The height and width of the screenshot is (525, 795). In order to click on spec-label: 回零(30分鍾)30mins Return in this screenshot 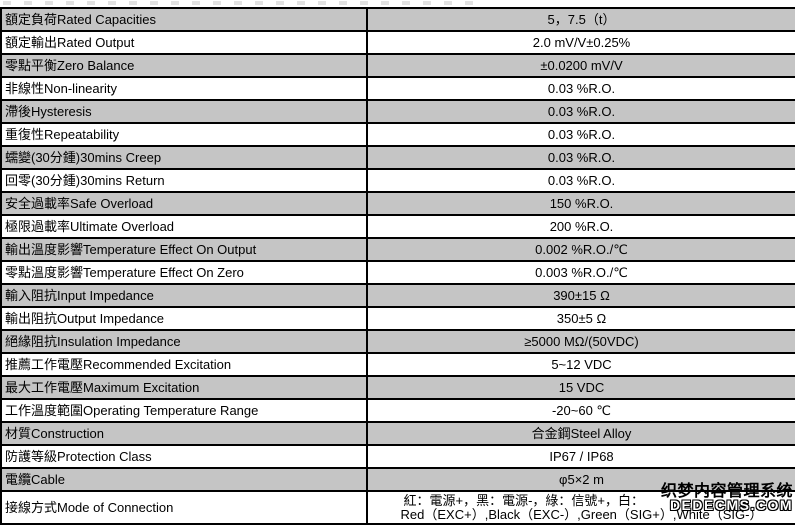, I will do `click(184, 180)`.